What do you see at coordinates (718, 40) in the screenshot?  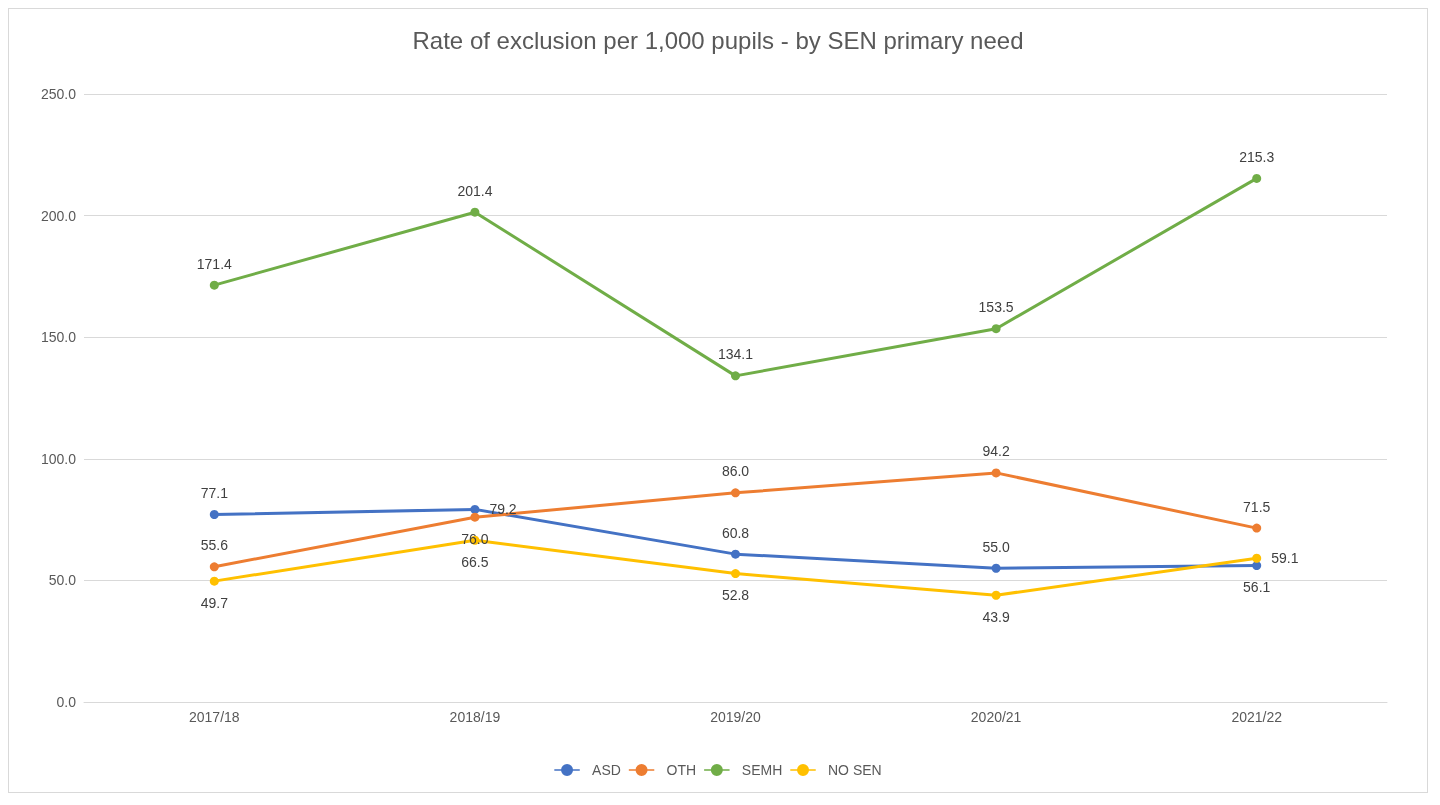 I see `chart-title: Rate of exclusion per 1,000 pupils - by SEN primary need` at bounding box center [718, 40].